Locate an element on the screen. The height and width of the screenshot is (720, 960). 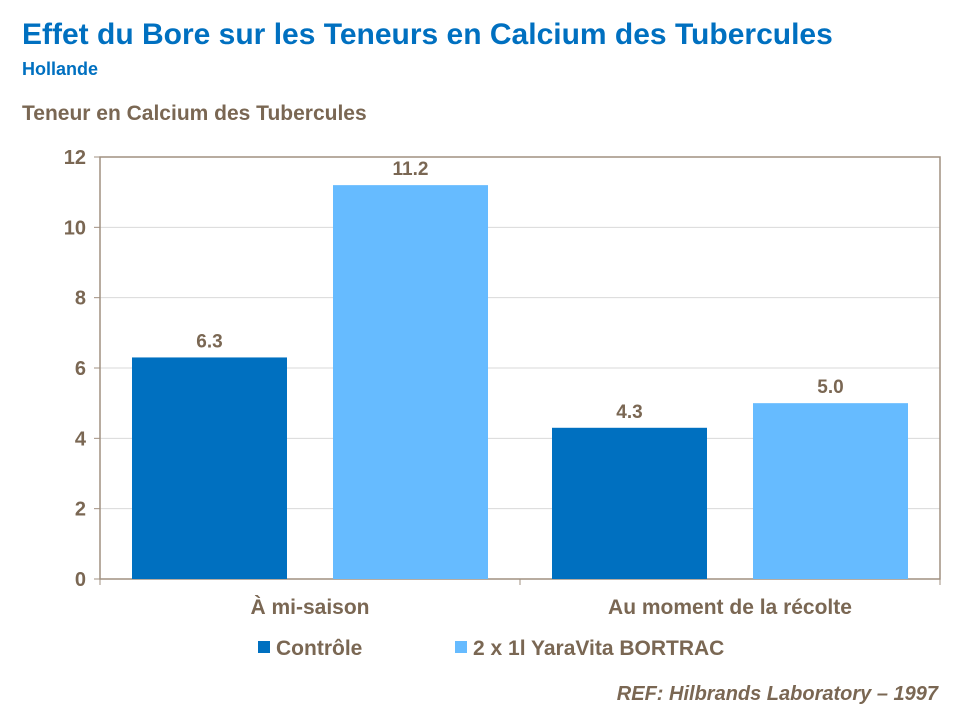
data-label: 11.2 is located at coordinates (411, 169).